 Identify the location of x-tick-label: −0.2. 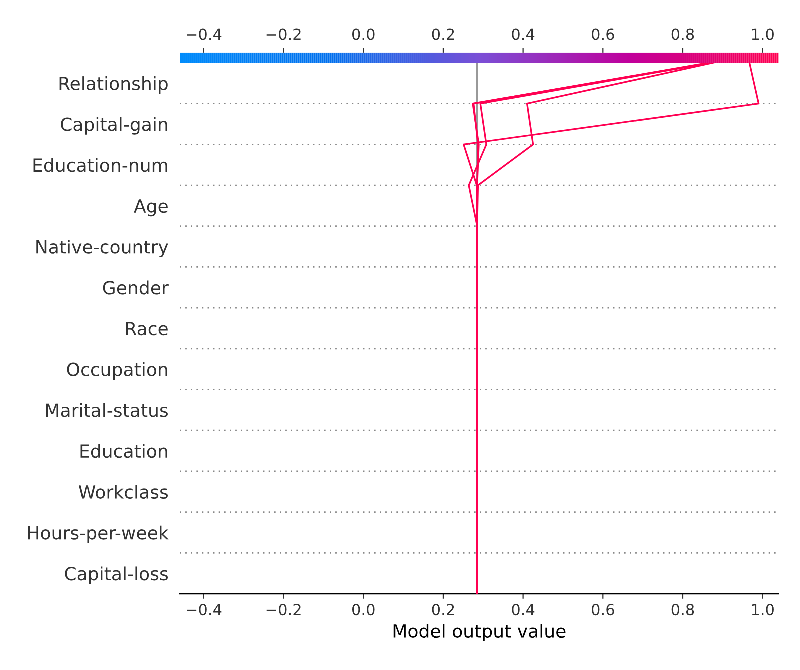
(283, 610).